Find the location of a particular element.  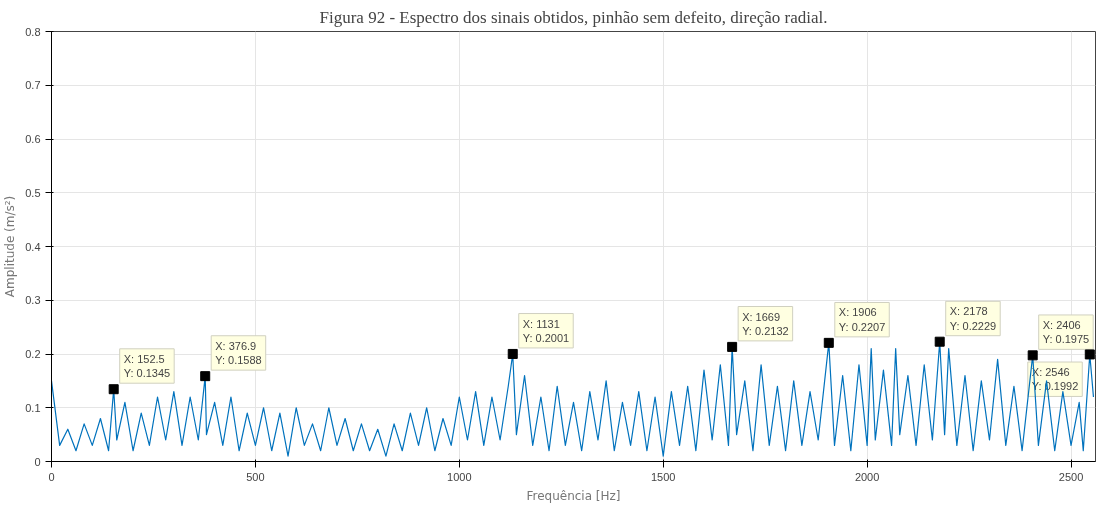

x-tick-label: 1000 is located at coordinates (459, 476).